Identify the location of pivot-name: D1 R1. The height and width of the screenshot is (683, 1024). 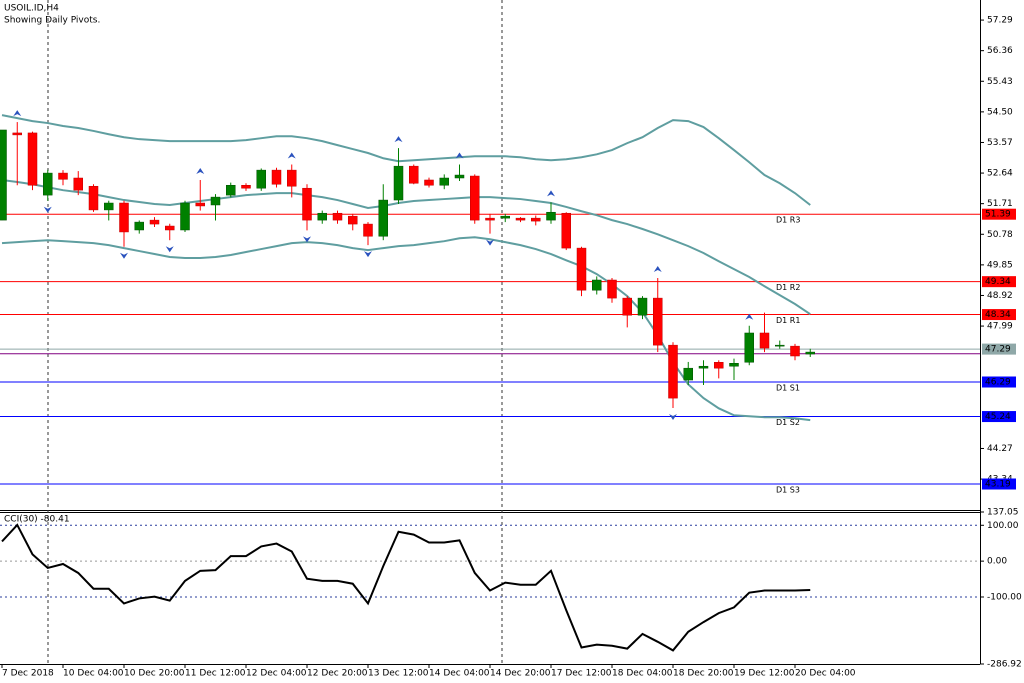
(788, 320).